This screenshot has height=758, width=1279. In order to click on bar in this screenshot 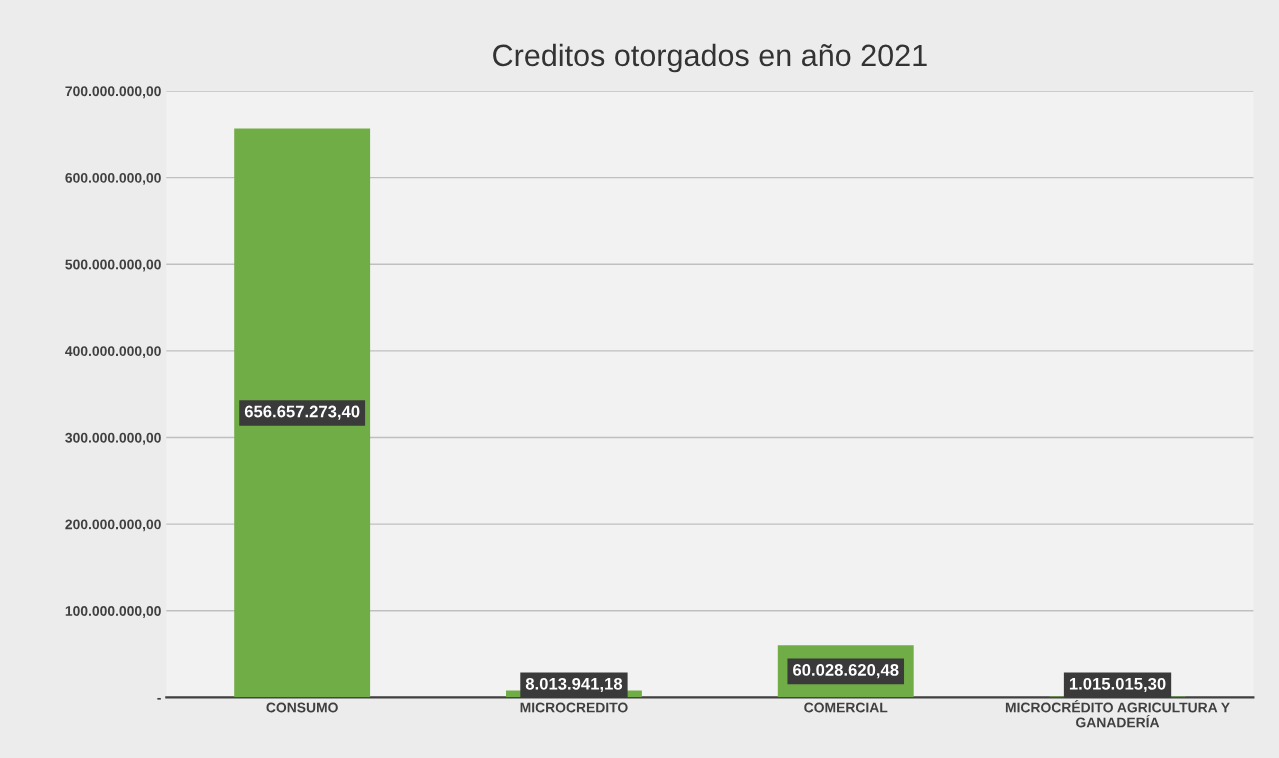, I will do `click(302, 413)`.